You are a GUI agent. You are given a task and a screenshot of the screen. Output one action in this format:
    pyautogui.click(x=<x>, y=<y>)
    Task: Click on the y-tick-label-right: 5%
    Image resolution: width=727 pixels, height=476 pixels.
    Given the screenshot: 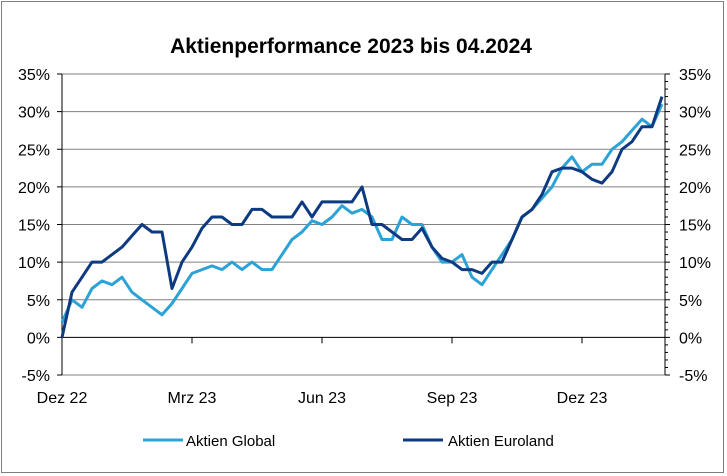 What is the action you would take?
    pyautogui.click(x=690, y=301)
    